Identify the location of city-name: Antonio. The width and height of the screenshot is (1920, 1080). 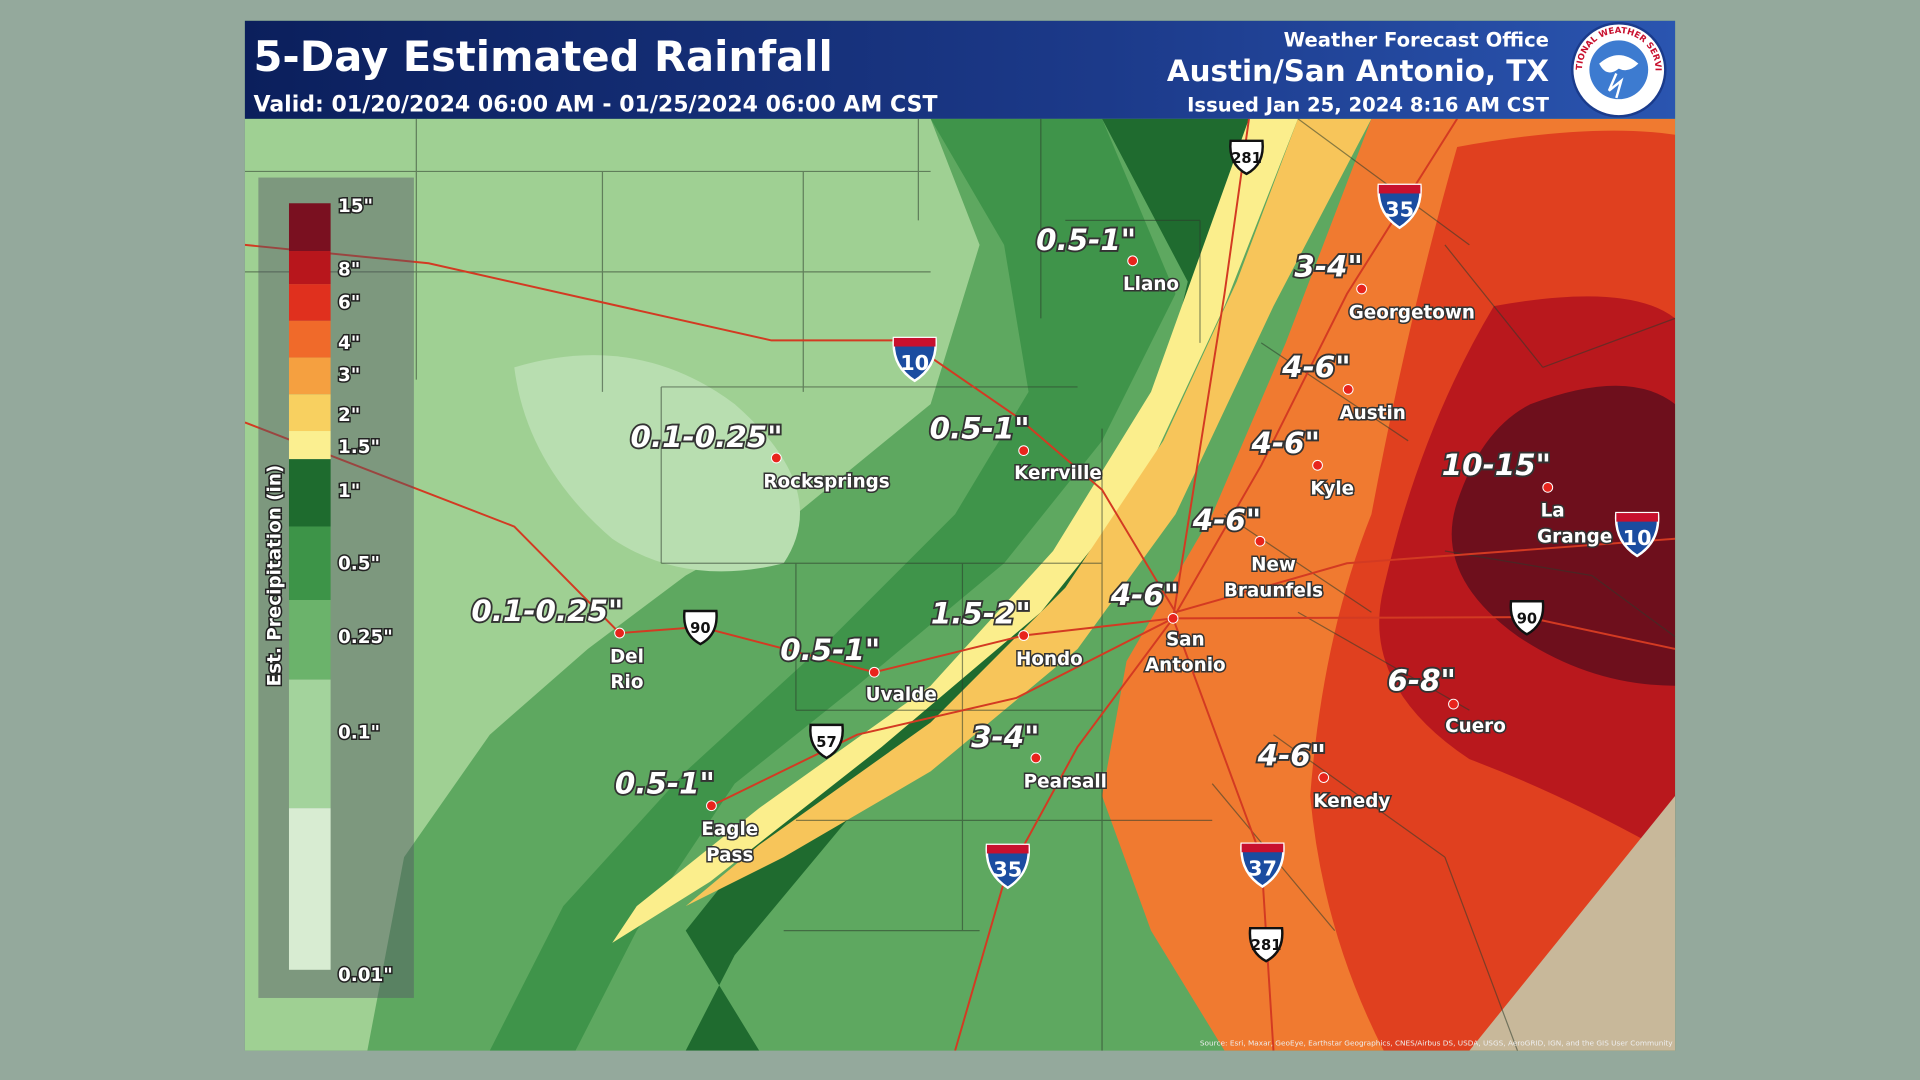
(1185, 665).